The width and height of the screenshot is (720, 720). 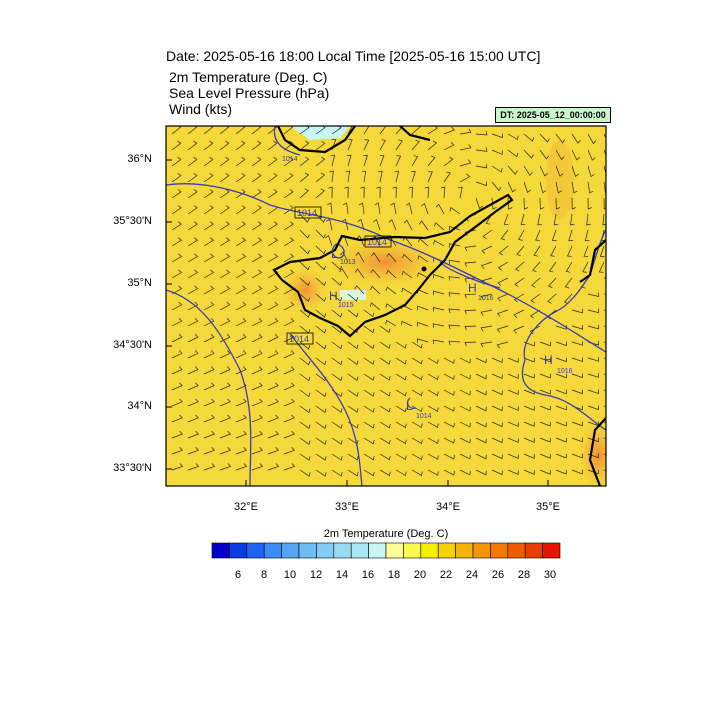 I want to click on lon-label: 34°E, so click(x=448, y=507).